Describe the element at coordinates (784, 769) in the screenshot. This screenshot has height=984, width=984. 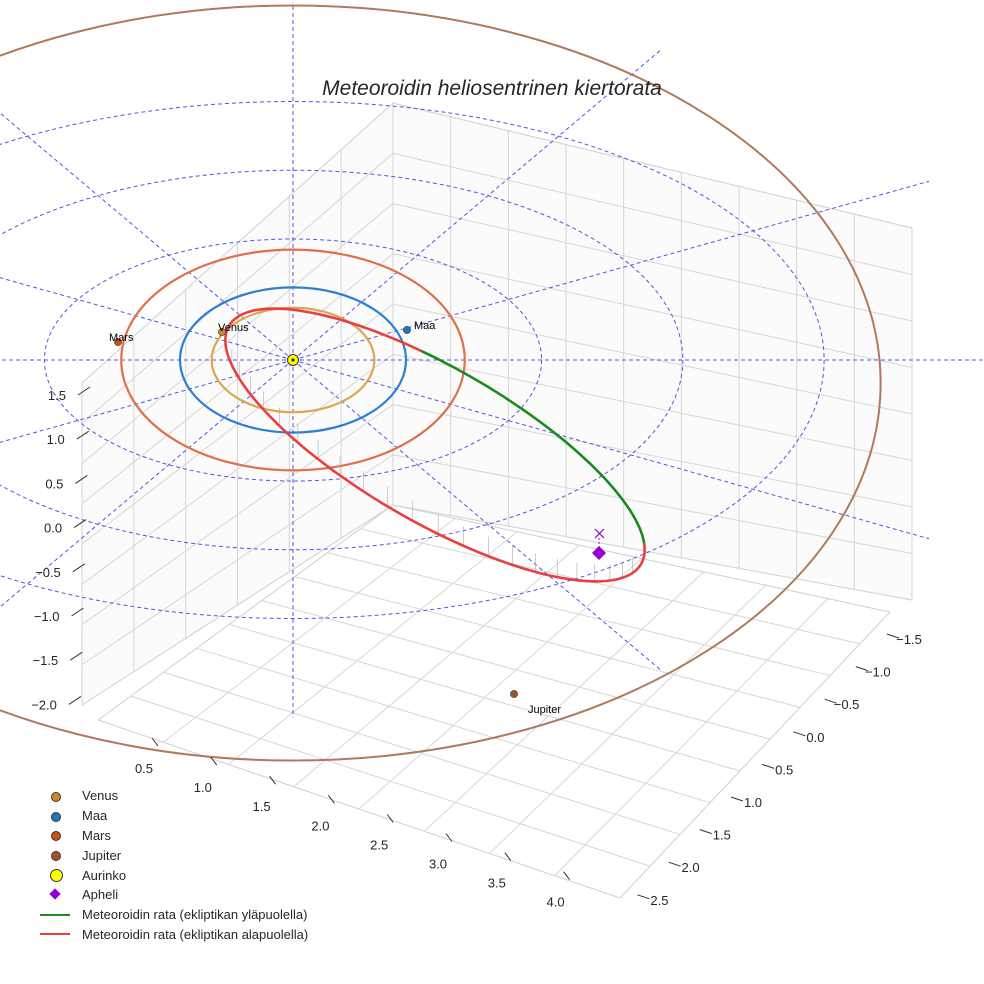
I see `y-tick-label: 0.5` at that location.